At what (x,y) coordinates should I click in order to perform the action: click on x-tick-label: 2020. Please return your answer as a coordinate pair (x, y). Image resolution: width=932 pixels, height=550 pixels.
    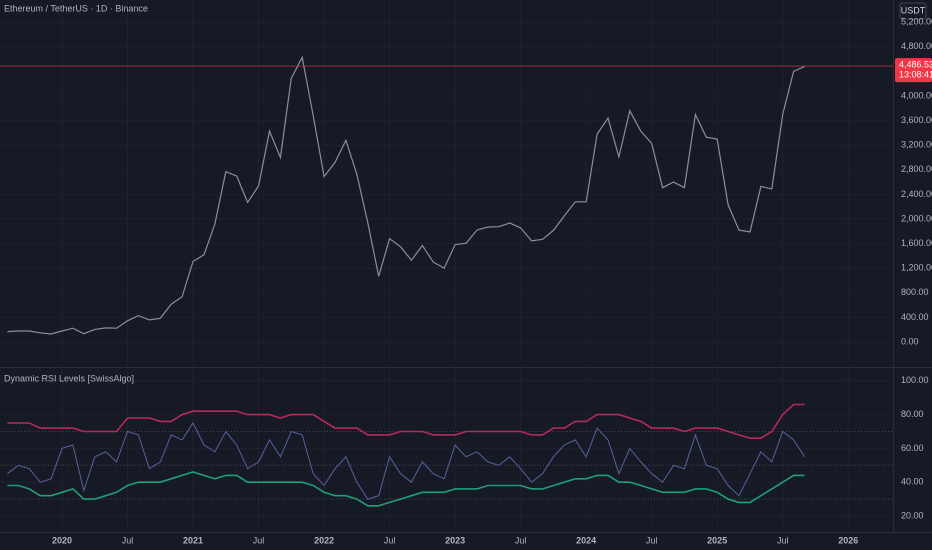
    Looking at the image, I should click on (62, 540).